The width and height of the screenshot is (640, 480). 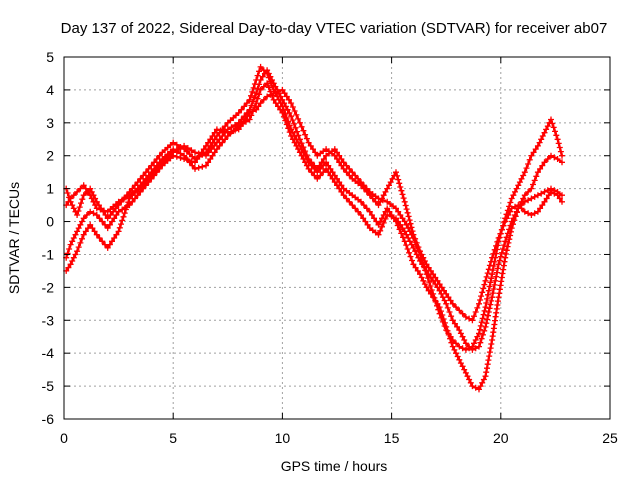 I want to click on x-tick-label: 20, so click(x=501, y=438).